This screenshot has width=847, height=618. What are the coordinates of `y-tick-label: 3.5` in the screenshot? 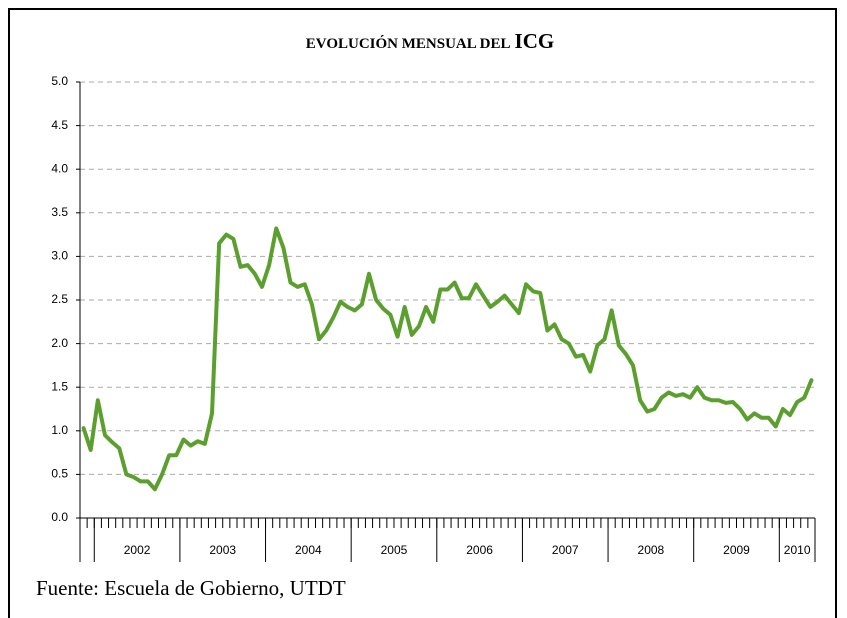 It's located at (59, 212).